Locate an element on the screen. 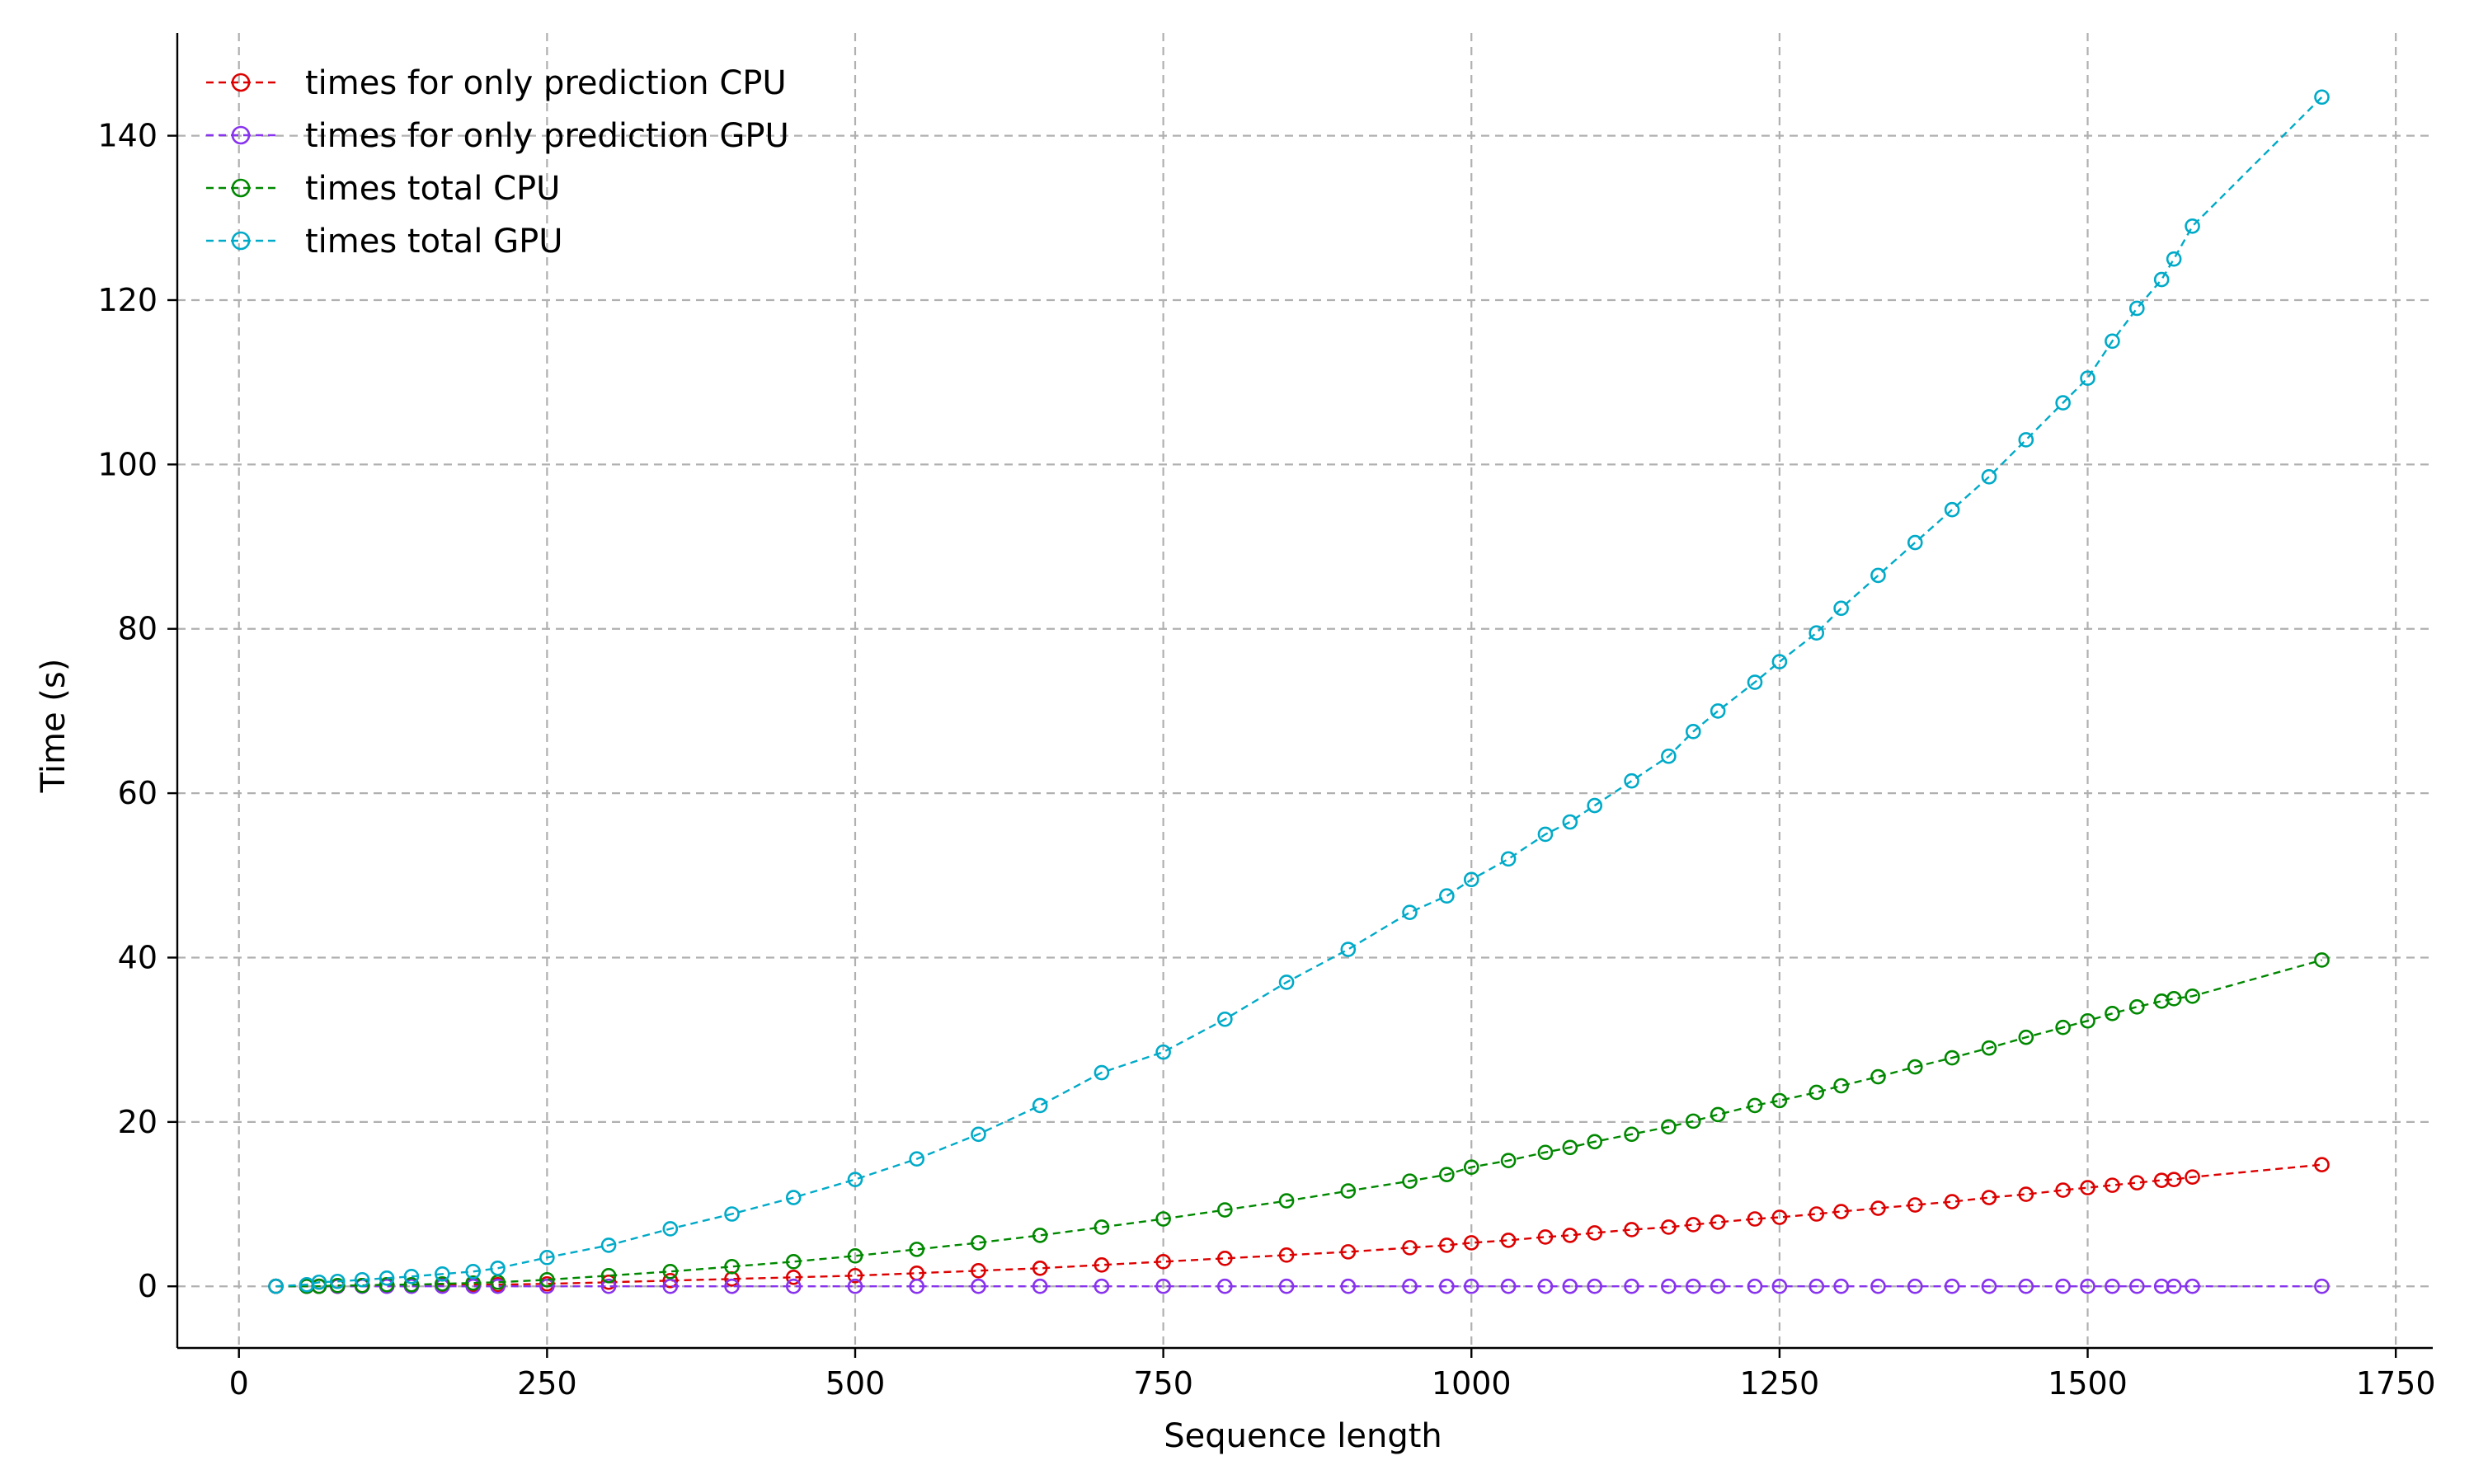 Image resolution: width=2474 pixels, height=1484 pixels. x-tick-label: 250 is located at coordinates (547, 1383).